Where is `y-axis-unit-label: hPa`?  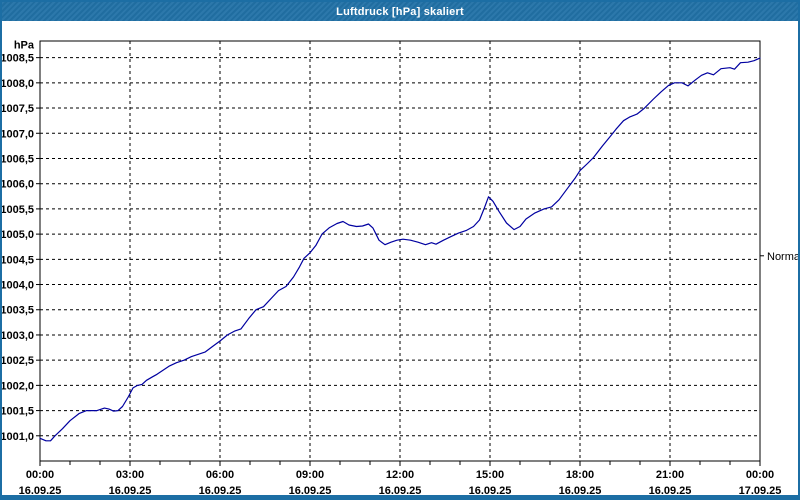 y-axis-unit-label: hPa is located at coordinates (24, 46).